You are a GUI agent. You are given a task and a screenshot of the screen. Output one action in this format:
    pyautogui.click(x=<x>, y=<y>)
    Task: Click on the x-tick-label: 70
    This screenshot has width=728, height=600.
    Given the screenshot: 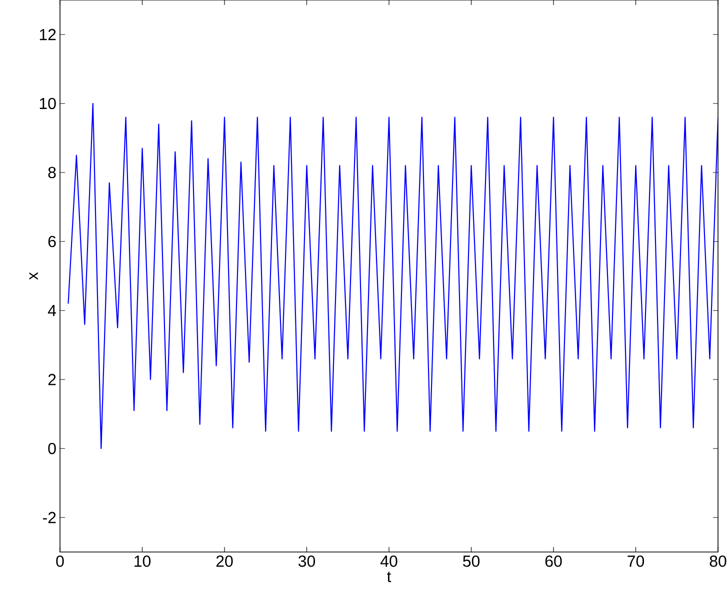 What is the action you would take?
    pyautogui.click(x=636, y=561)
    